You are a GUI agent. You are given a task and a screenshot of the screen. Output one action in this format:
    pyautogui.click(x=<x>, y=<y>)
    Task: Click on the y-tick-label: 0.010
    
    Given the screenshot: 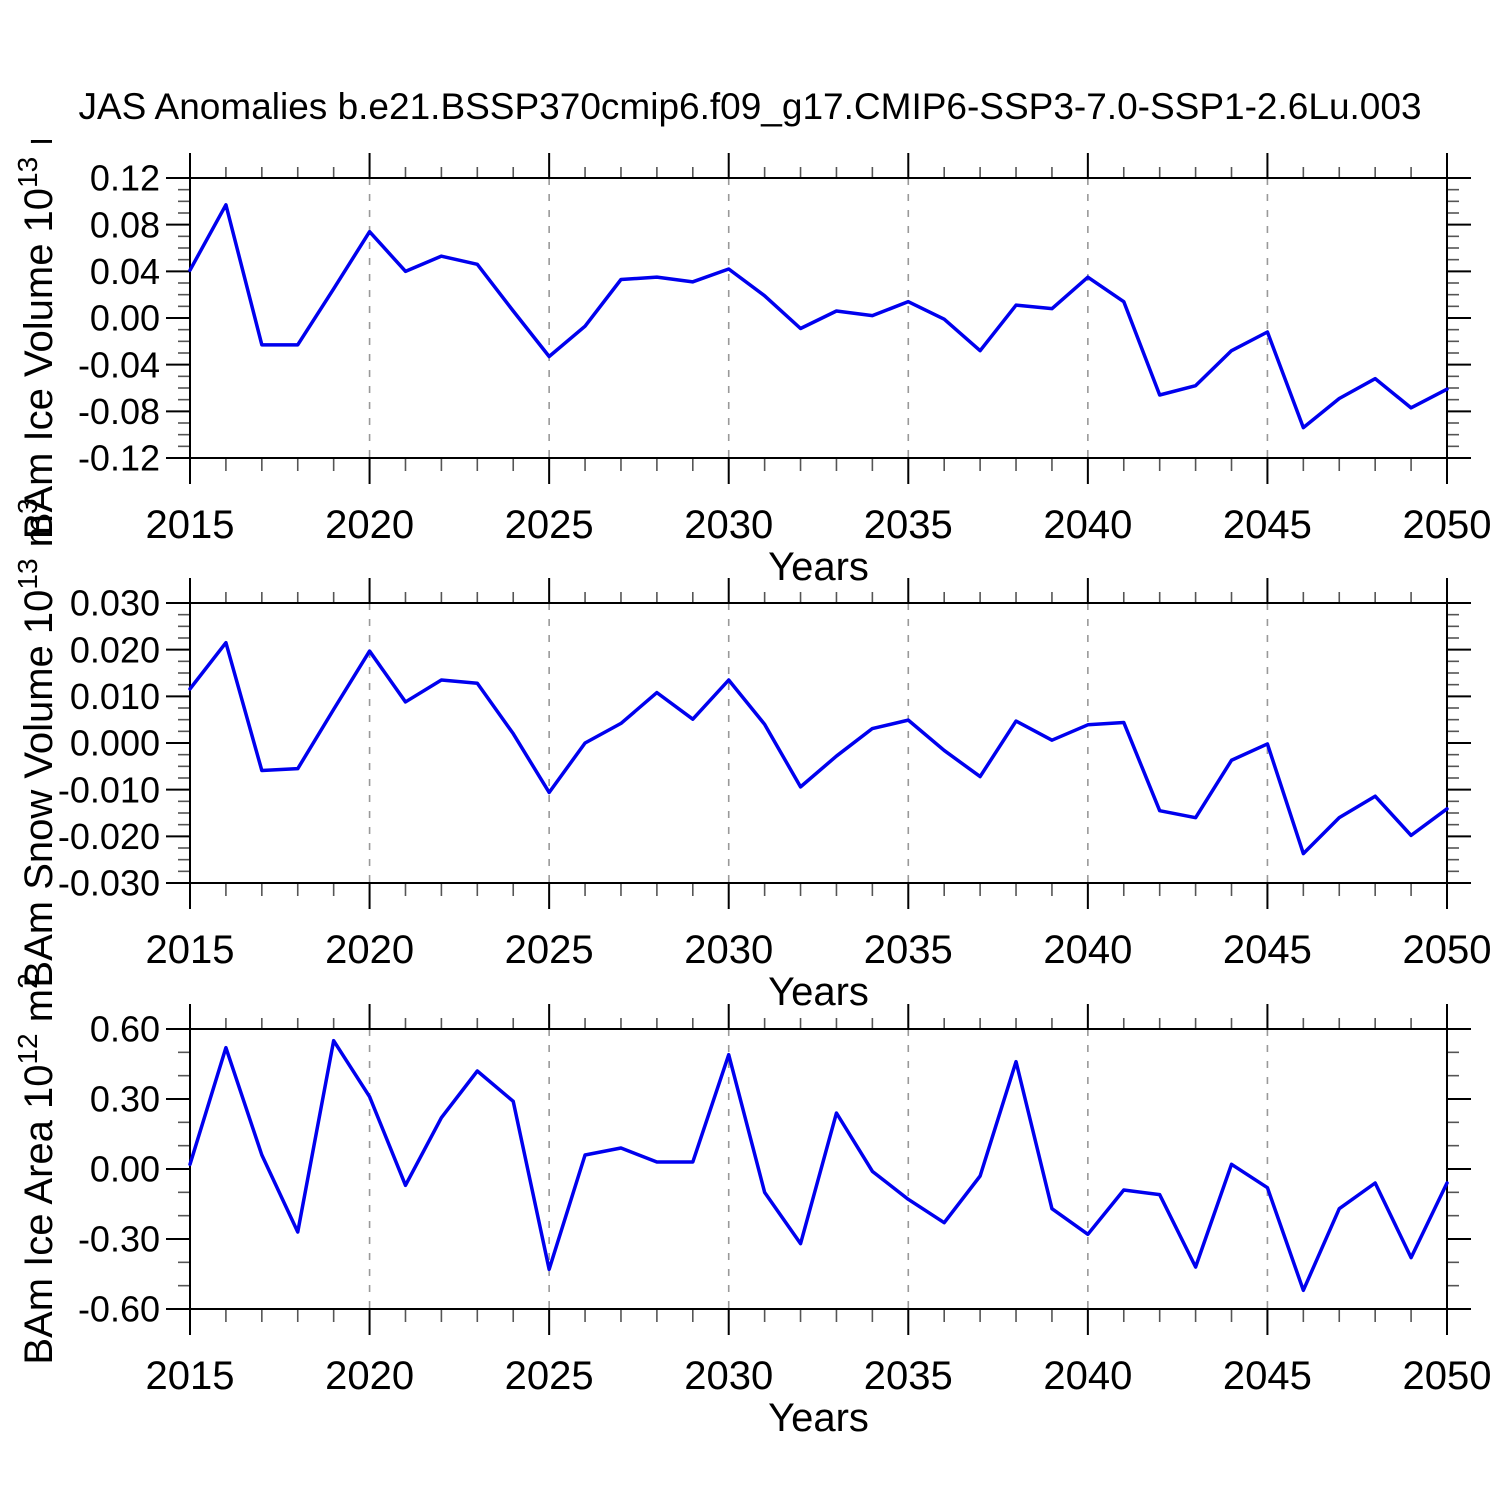 What is the action you would take?
    pyautogui.click(x=115, y=696)
    